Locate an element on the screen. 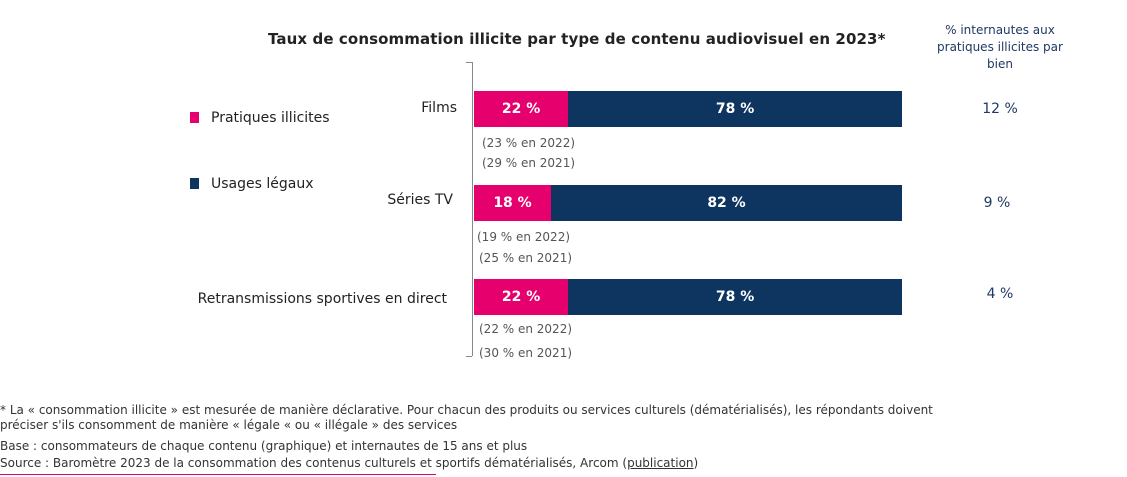  bar-label-illicit-sports: 22 % is located at coordinates (521, 297).